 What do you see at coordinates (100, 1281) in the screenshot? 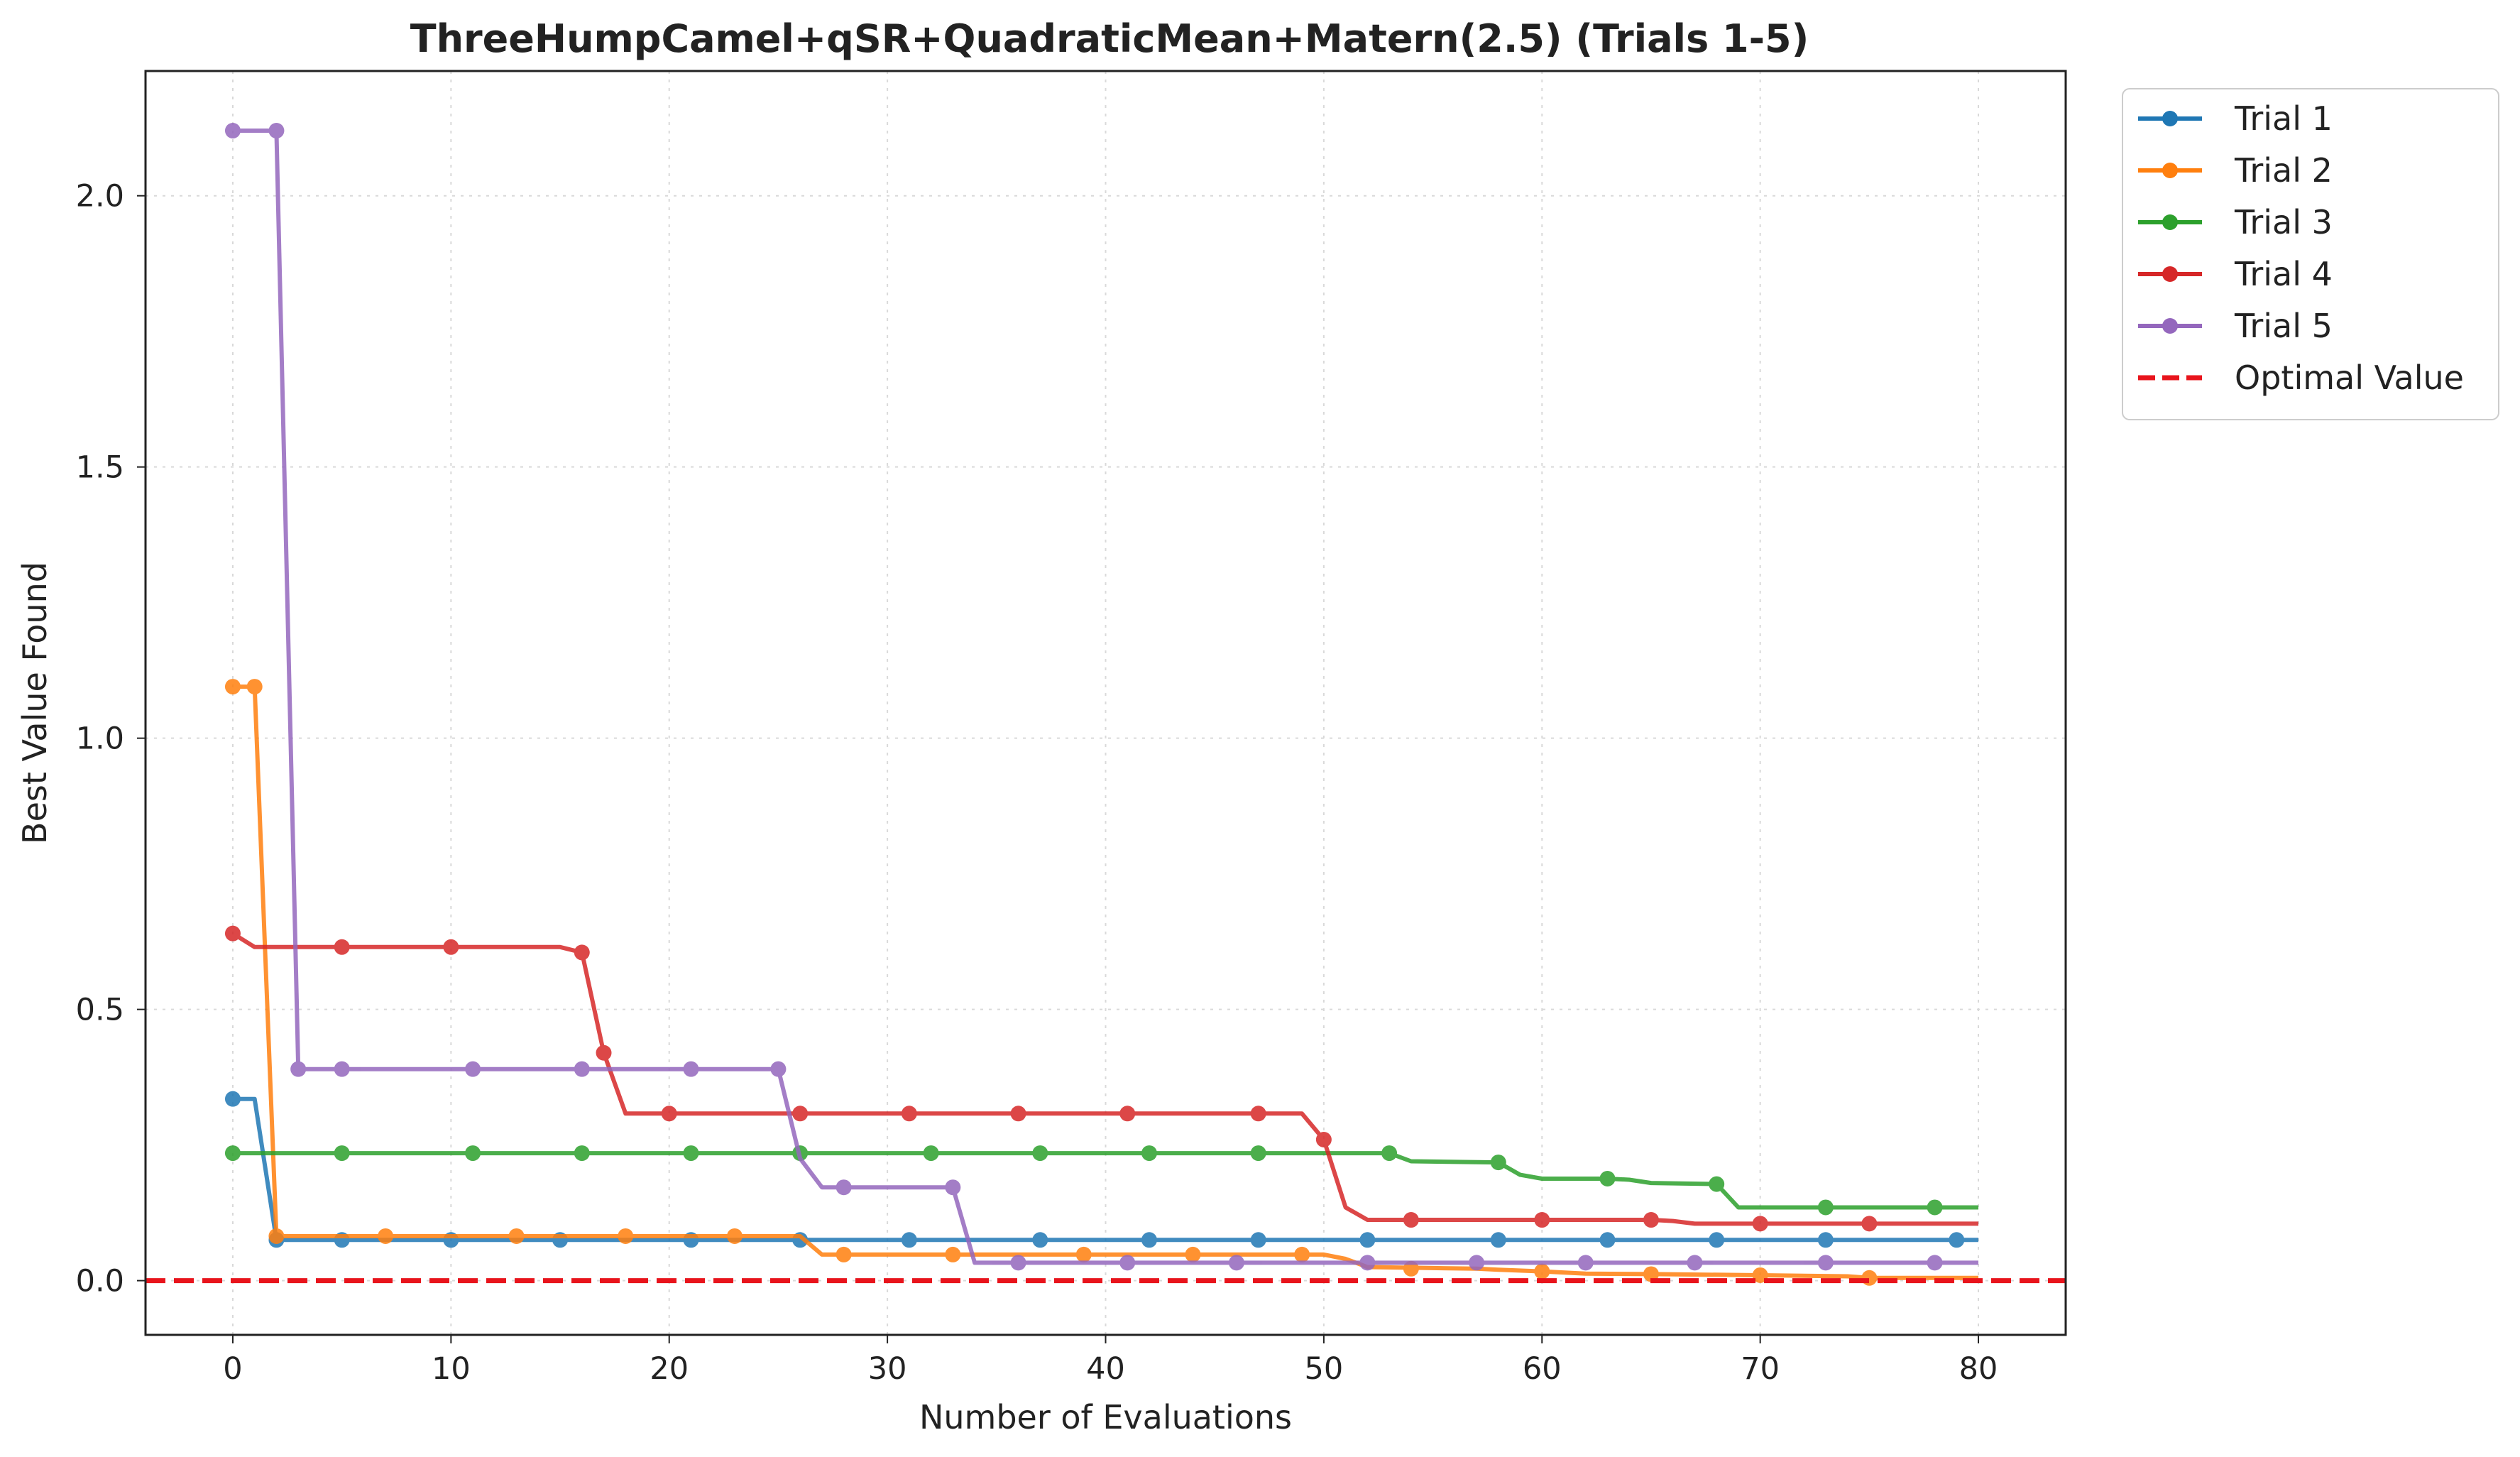
I see `y-tick-label: 0.0` at bounding box center [100, 1281].